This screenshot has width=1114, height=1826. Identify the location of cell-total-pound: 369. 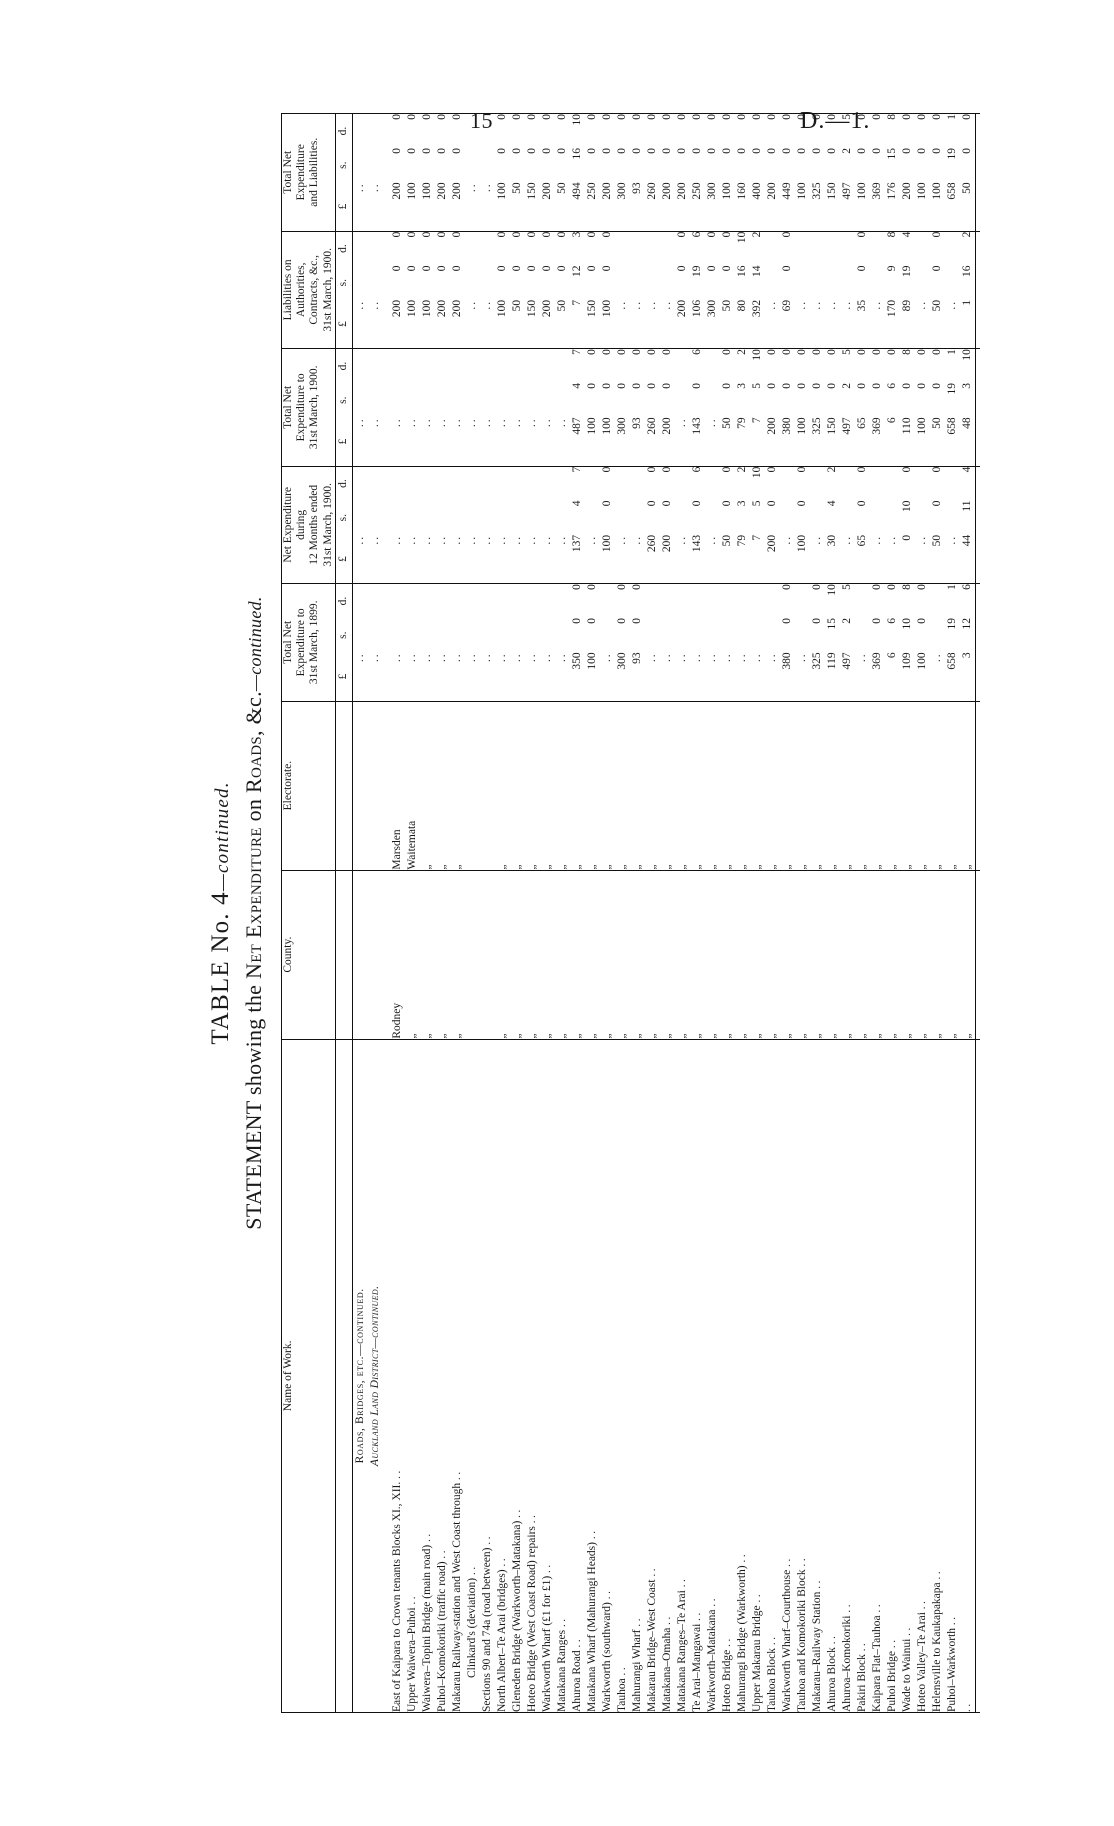
(878, 207).